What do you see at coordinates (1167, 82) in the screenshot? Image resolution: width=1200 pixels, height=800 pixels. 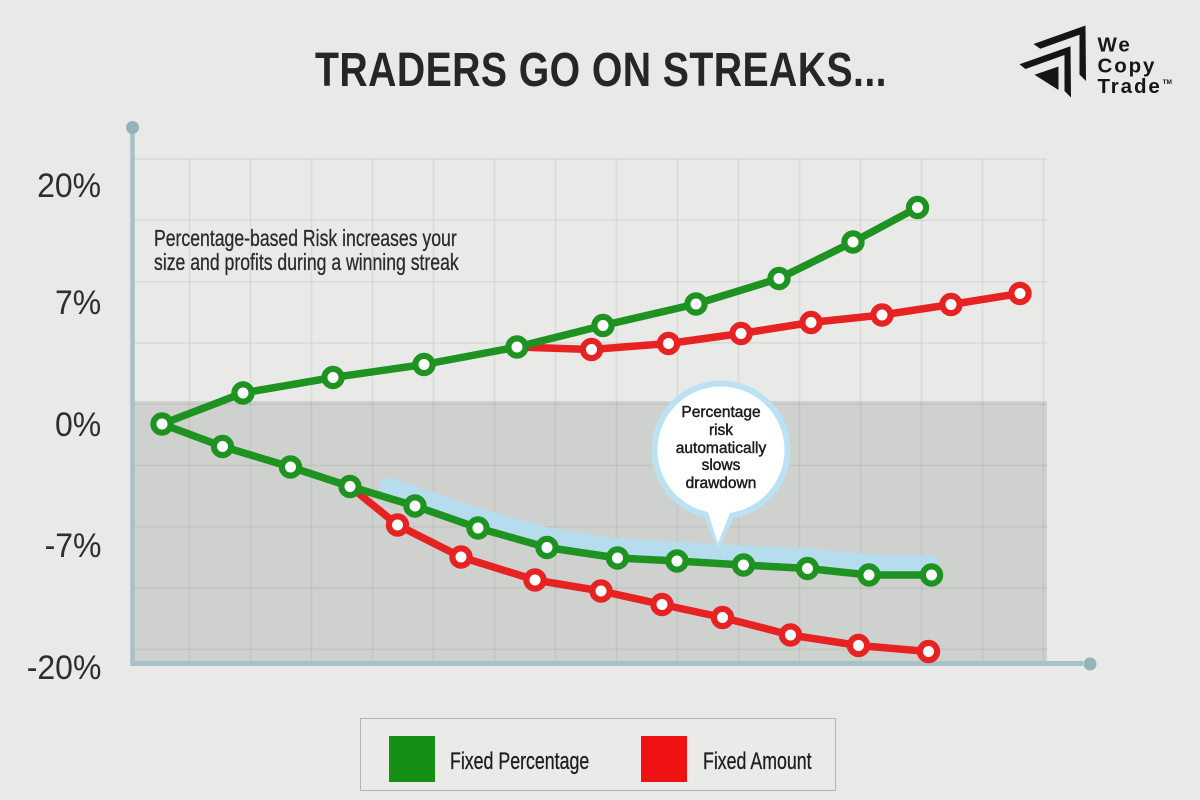 I see `svg-text: TM` at bounding box center [1167, 82].